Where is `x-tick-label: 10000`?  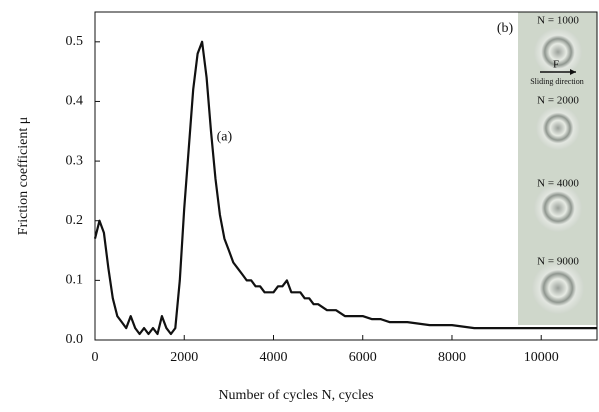
x-tick-label: 10000 is located at coordinates (541, 357).